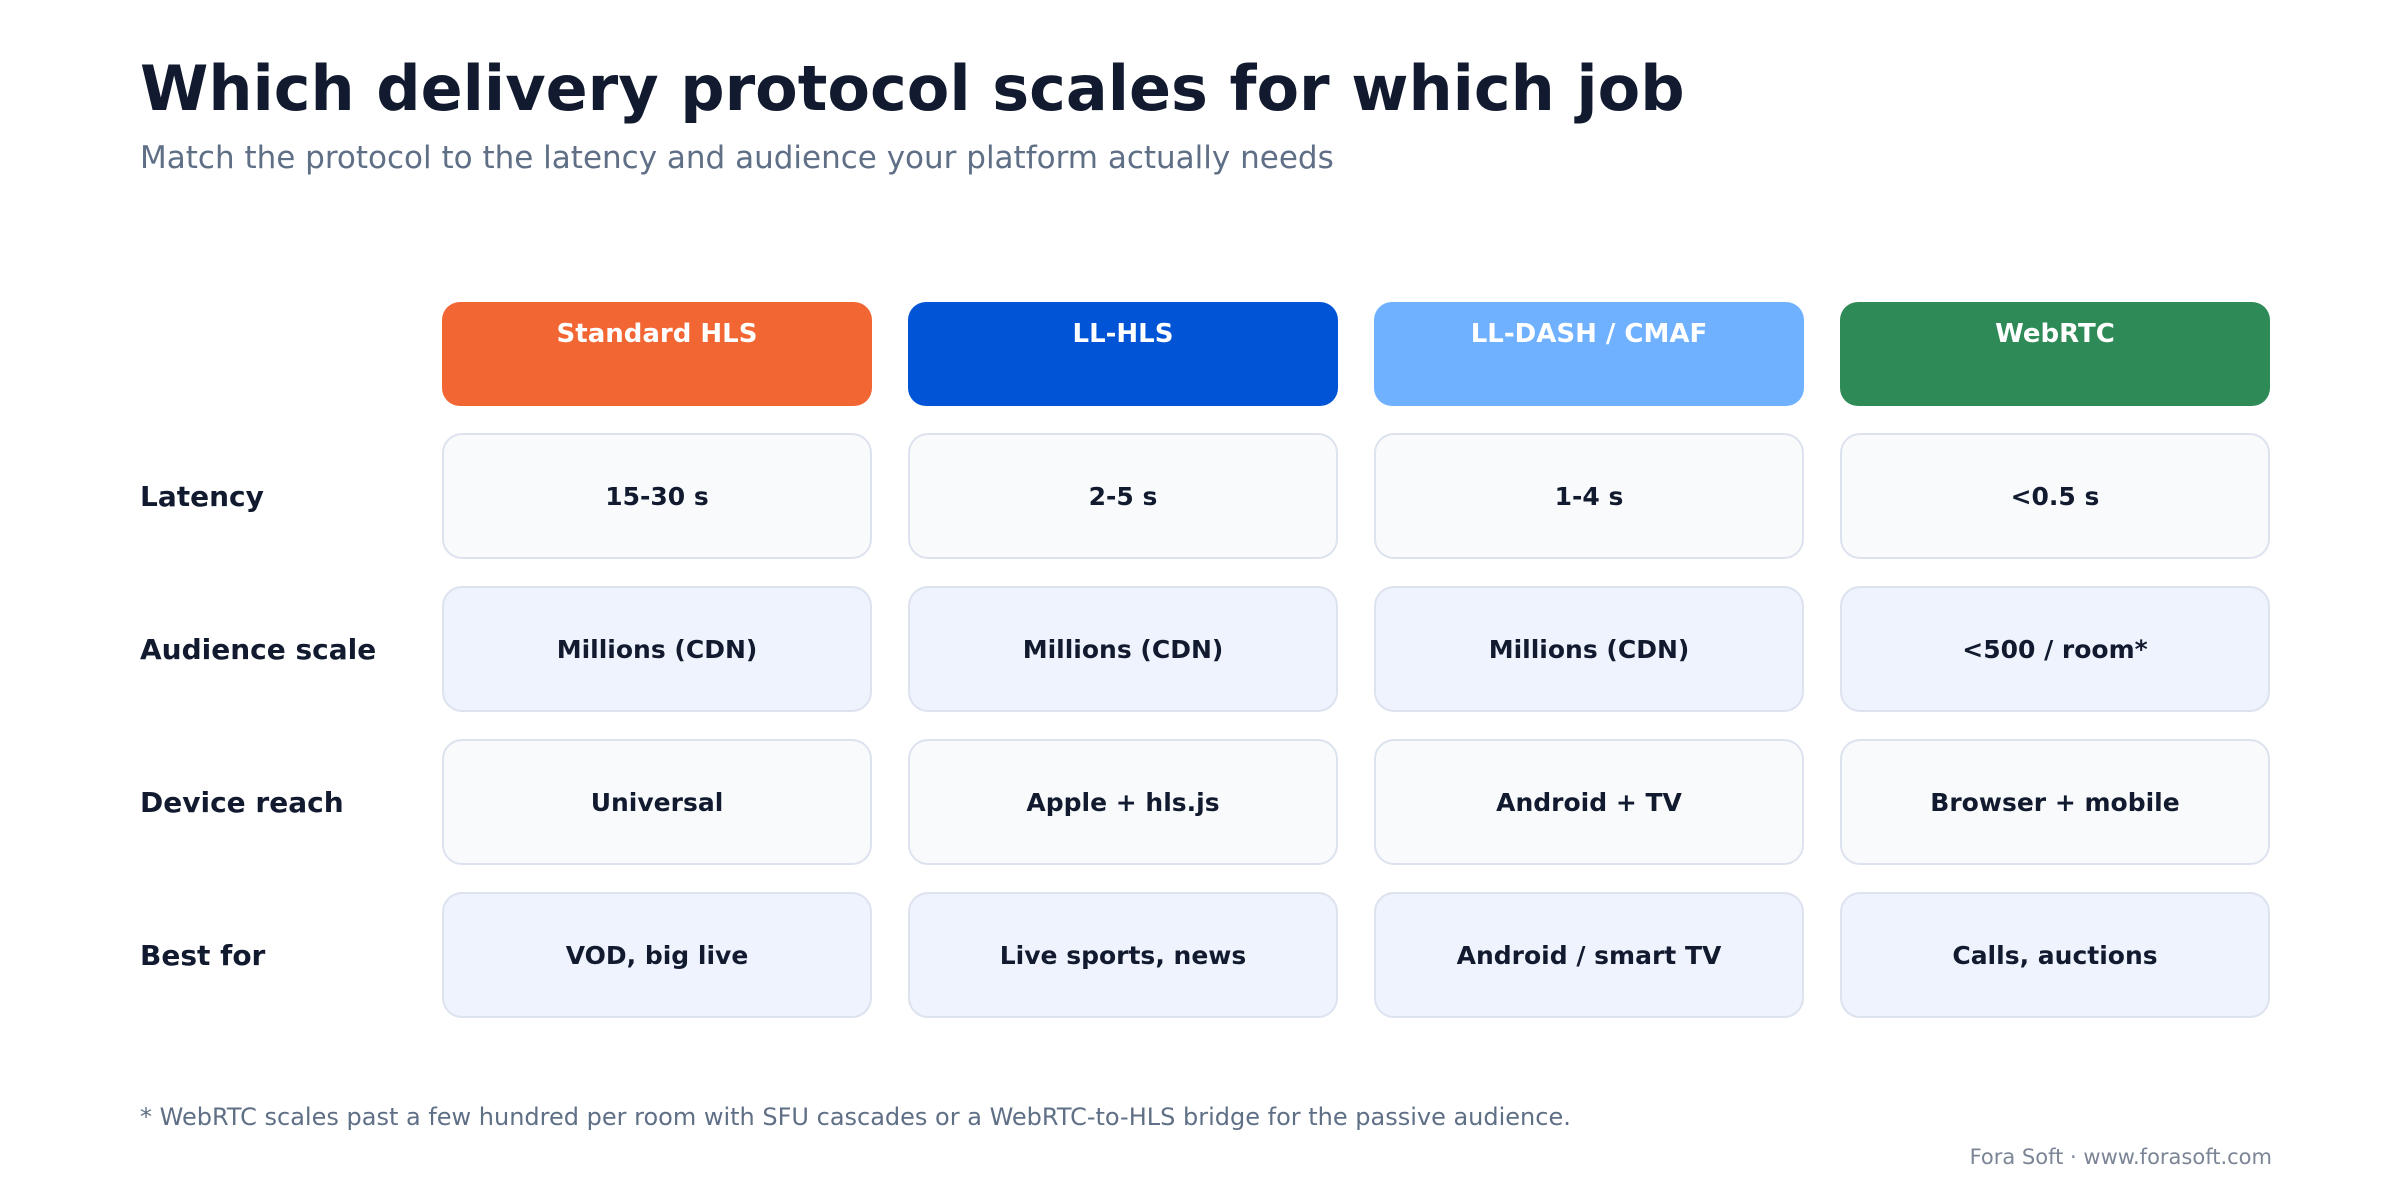 Image resolution: width=2400 pixels, height=1200 pixels. I want to click on cell-best-for-standard-hls: VOD, big live, so click(657, 955).